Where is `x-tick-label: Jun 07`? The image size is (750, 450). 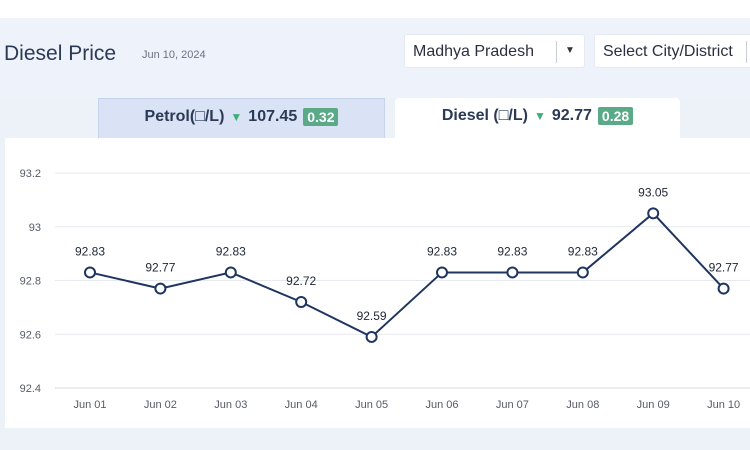 x-tick-label: Jun 07 is located at coordinates (512, 405).